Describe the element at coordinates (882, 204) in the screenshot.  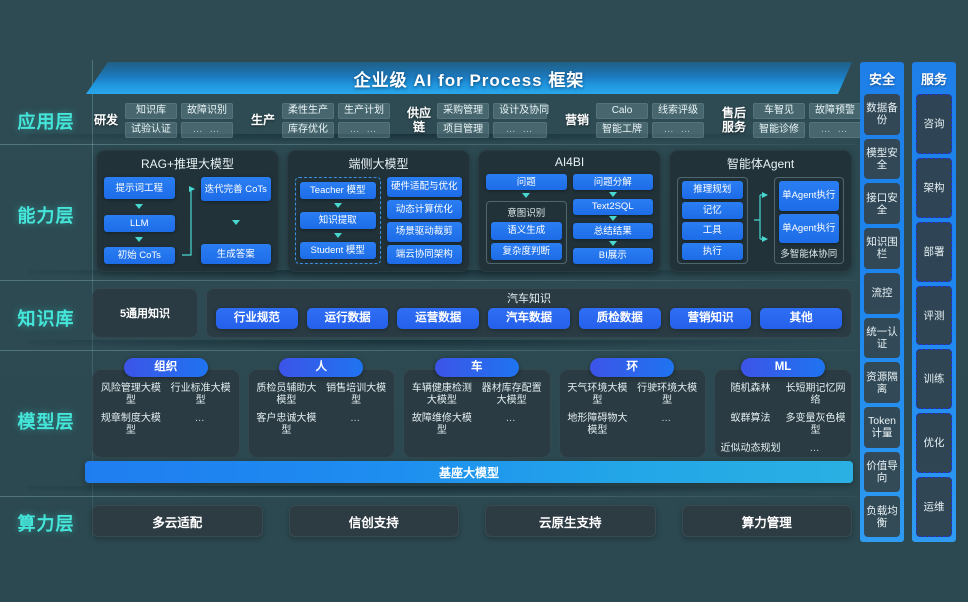
I see `security-rail-item: 接口安全` at that location.